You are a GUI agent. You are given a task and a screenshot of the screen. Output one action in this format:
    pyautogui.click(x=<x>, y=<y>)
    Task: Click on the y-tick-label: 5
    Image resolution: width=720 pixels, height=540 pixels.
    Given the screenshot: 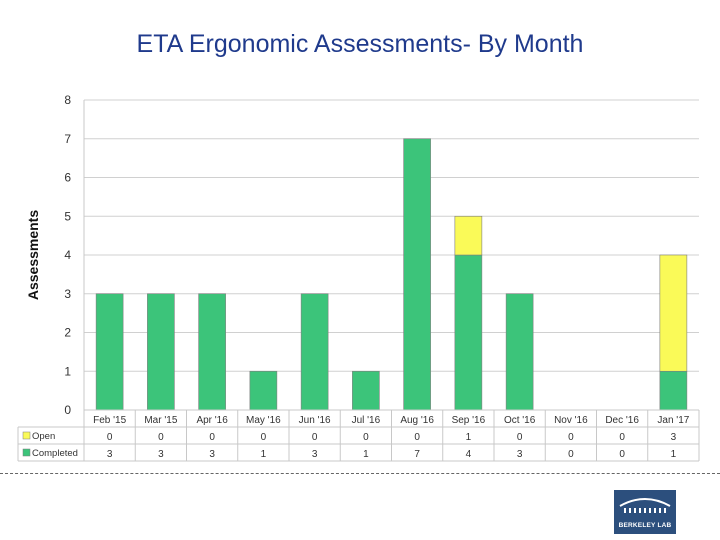 What is the action you would take?
    pyautogui.click(x=67, y=216)
    